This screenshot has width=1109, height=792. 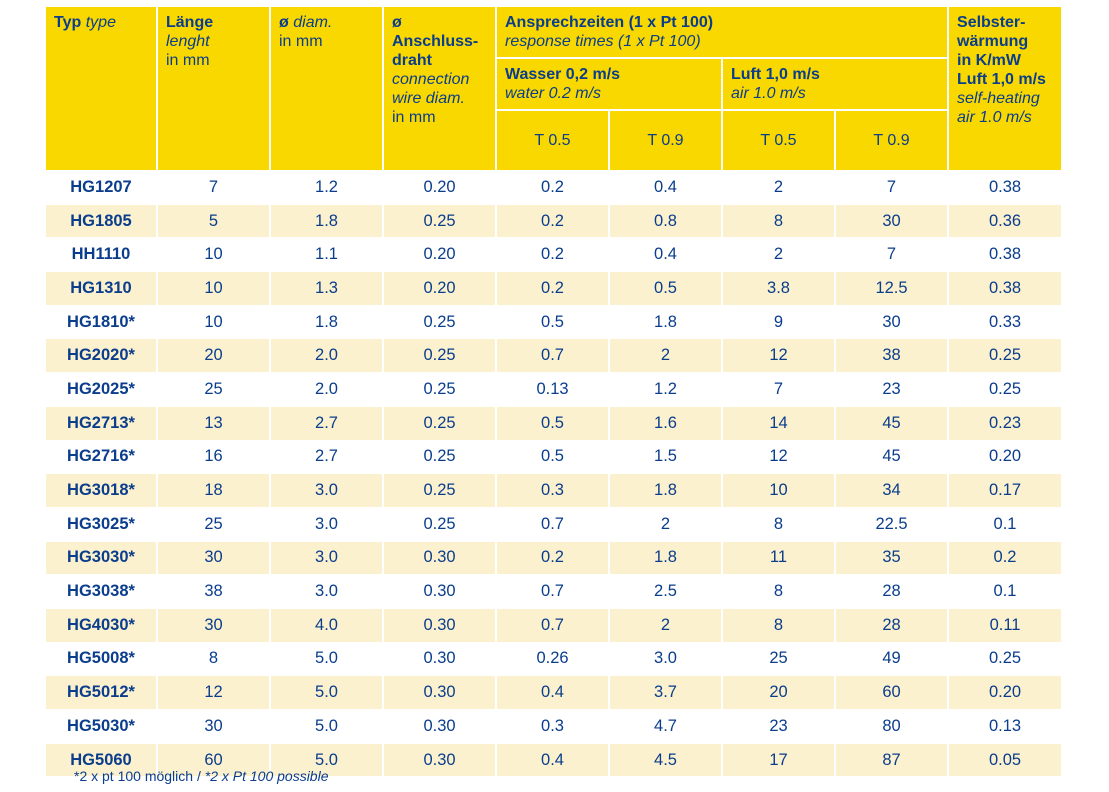 I want to click on header-typ: Typ type, so click(x=102, y=88).